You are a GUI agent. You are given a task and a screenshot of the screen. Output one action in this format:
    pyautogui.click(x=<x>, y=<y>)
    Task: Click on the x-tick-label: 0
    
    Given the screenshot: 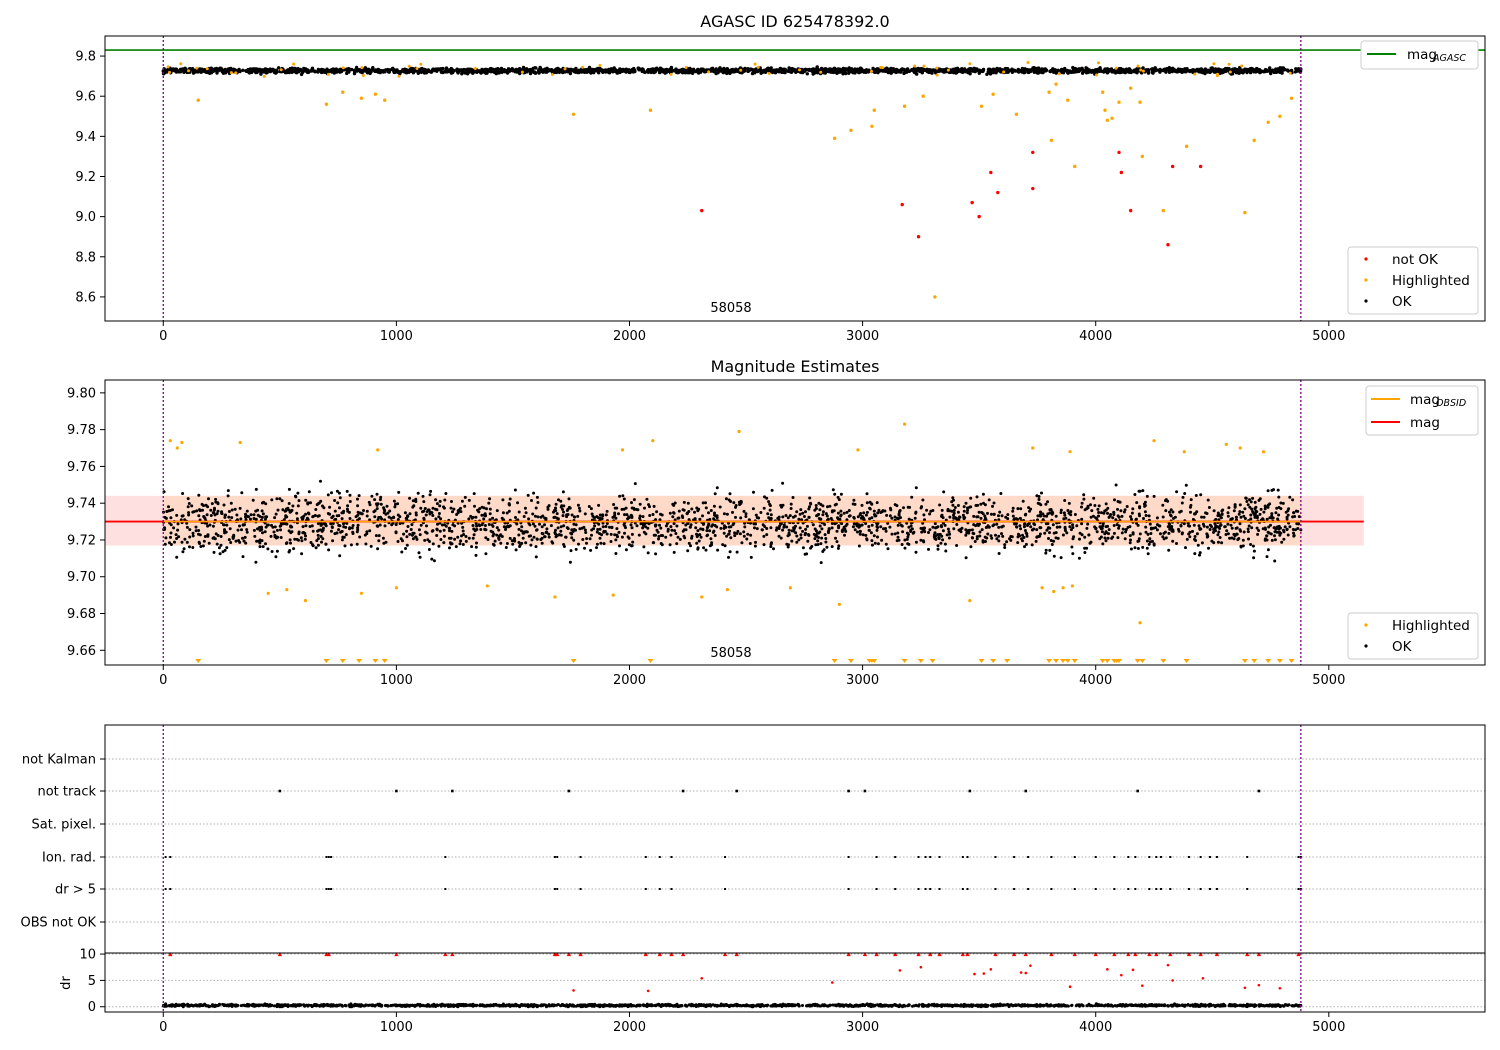 What is the action you would take?
    pyautogui.click(x=163, y=336)
    